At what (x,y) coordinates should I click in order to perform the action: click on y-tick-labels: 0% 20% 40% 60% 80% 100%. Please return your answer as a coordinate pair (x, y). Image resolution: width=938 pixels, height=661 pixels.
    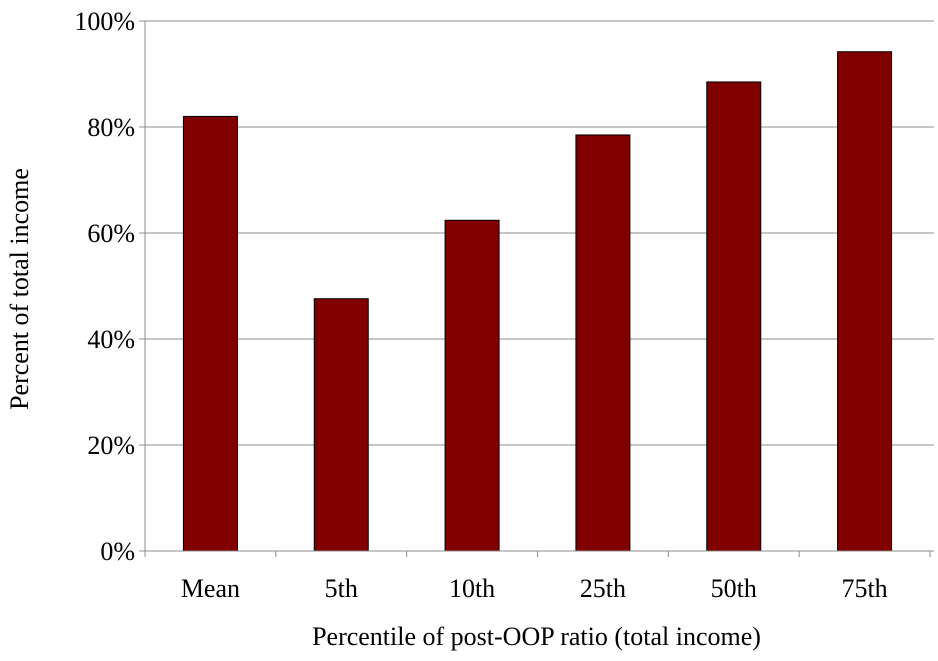
    Looking at the image, I should click on (104, 286).